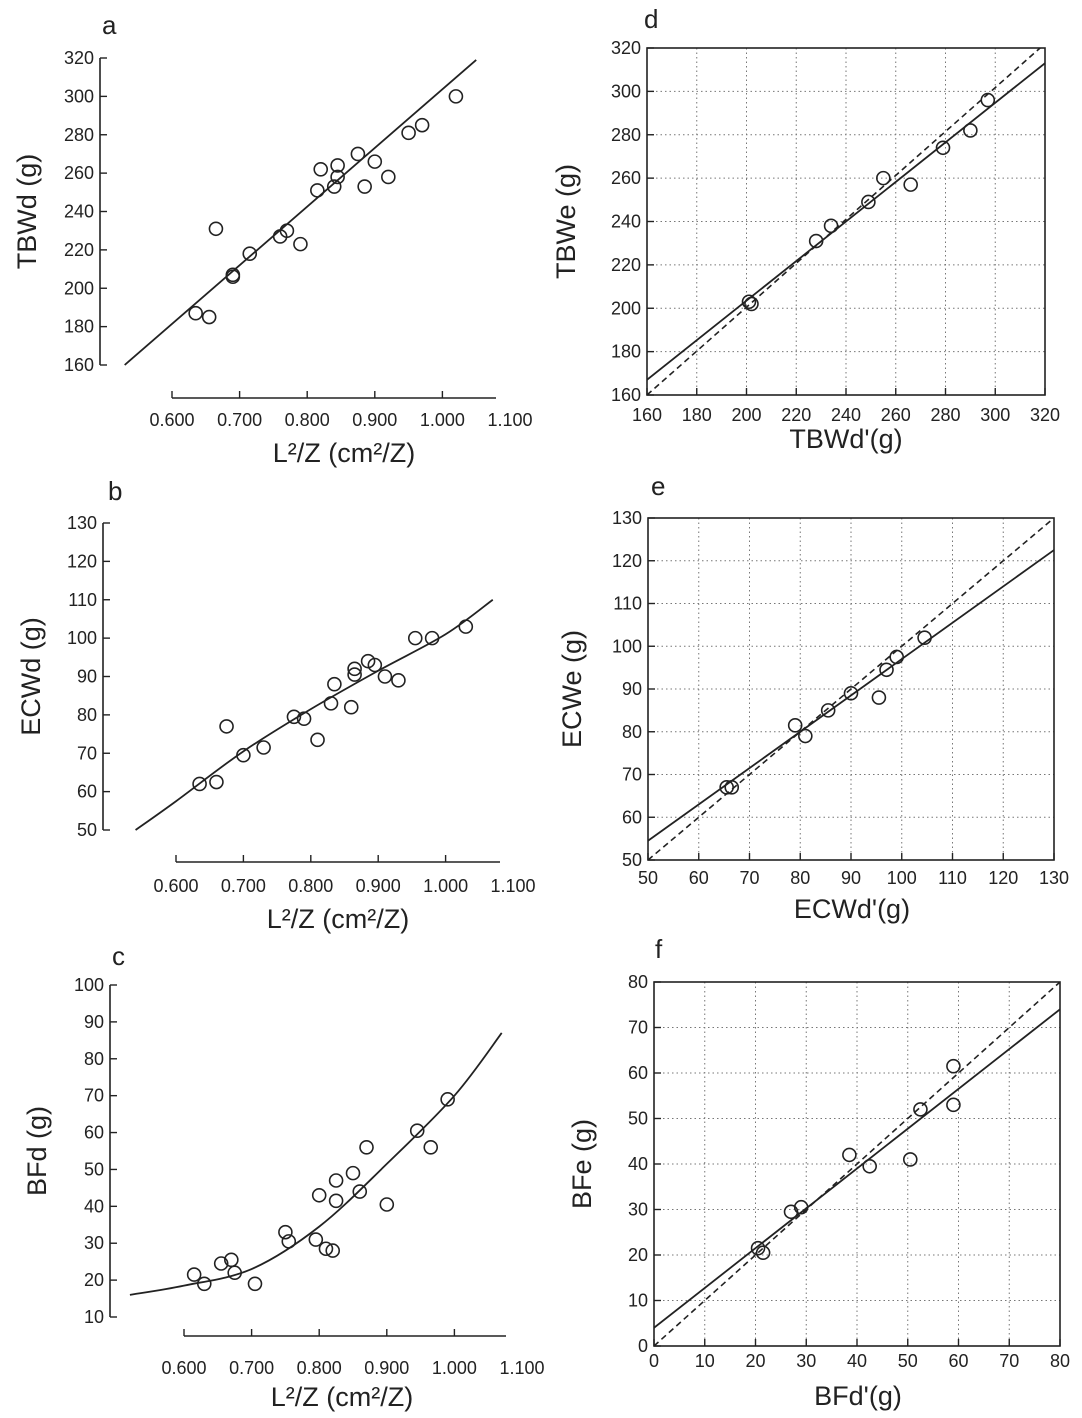  I want to click on x-tick-label: 20, so click(755, 1361).